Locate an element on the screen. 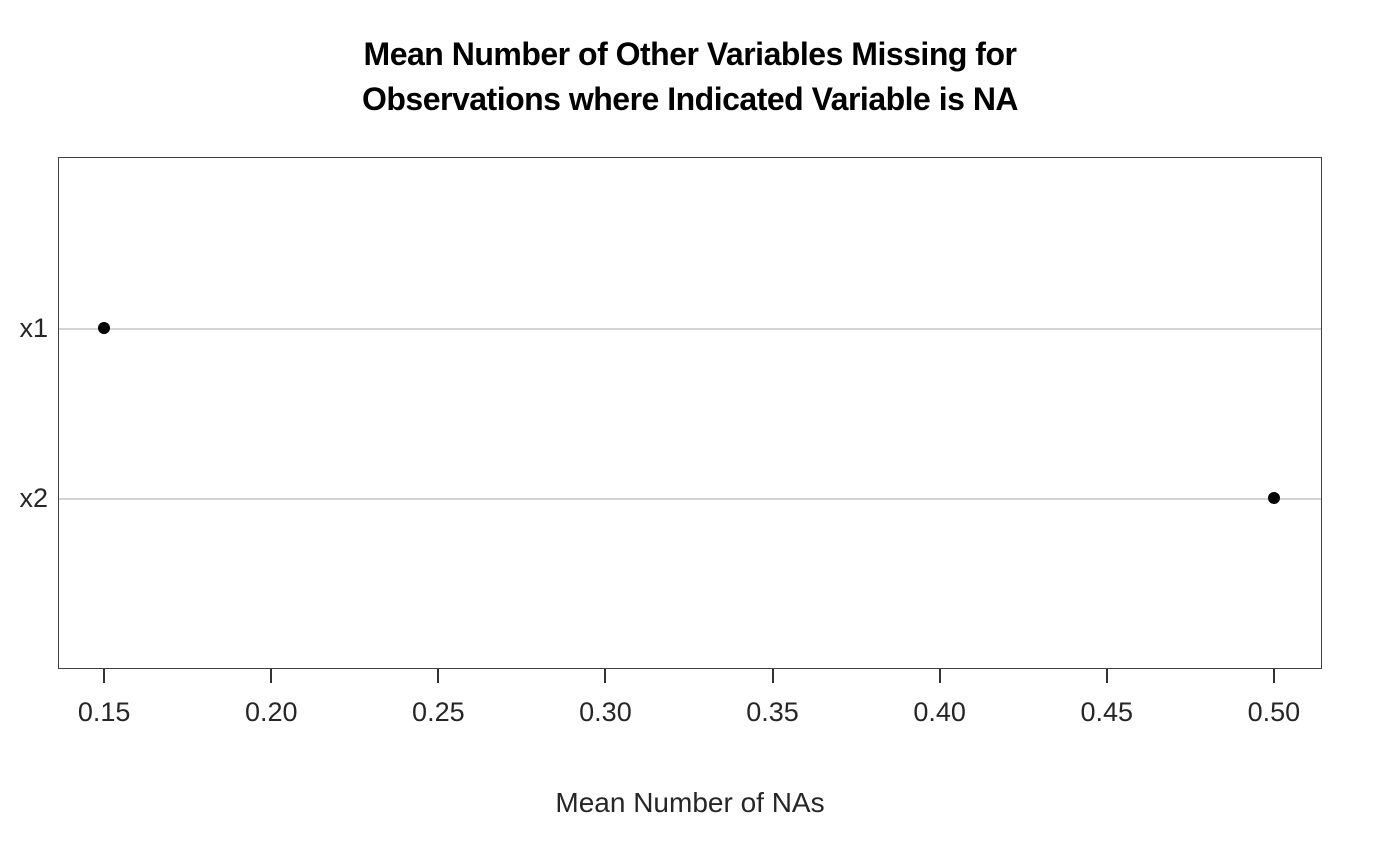 The image size is (1400, 866). x-axis-tick-label: 0.15 is located at coordinates (104, 712).